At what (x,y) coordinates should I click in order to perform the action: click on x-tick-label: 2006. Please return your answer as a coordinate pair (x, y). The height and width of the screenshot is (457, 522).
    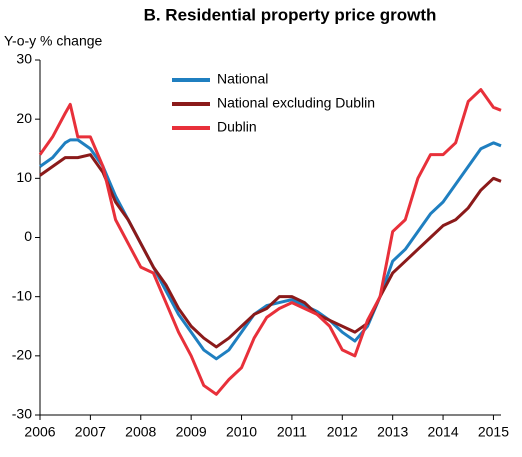
    Looking at the image, I should click on (39, 432).